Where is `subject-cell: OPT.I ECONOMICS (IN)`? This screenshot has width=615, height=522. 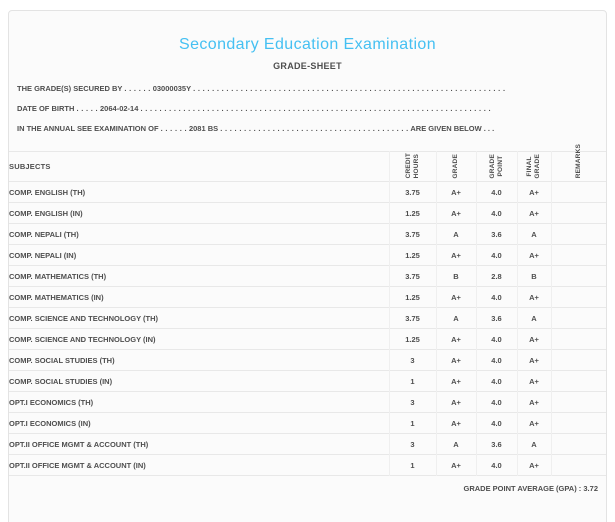
subject-cell: OPT.I ECONOMICS (IN) is located at coordinates (50, 423).